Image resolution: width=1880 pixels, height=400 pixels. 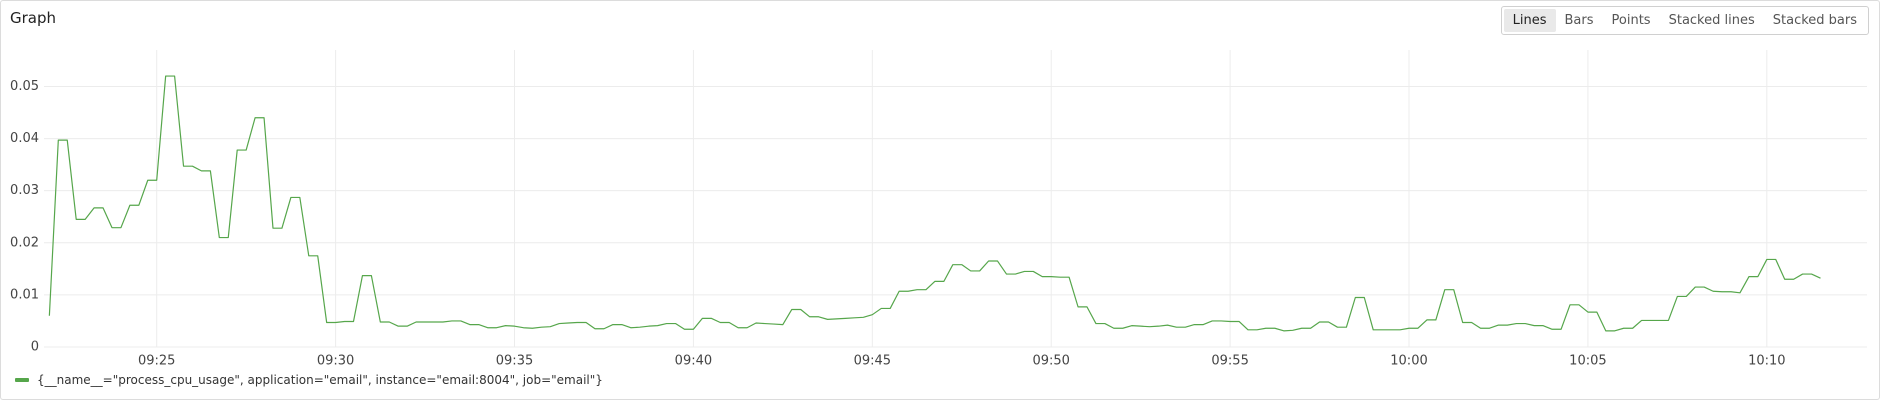 What do you see at coordinates (24, 138) in the screenshot?
I see `y-tick-label: 0.04` at bounding box center [24, 138].